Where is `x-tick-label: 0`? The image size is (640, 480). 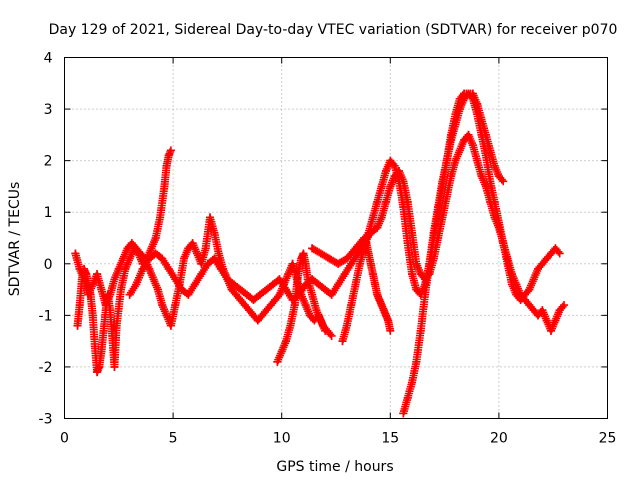
x-tick-label: 0 is located at coordinates (64, 439).